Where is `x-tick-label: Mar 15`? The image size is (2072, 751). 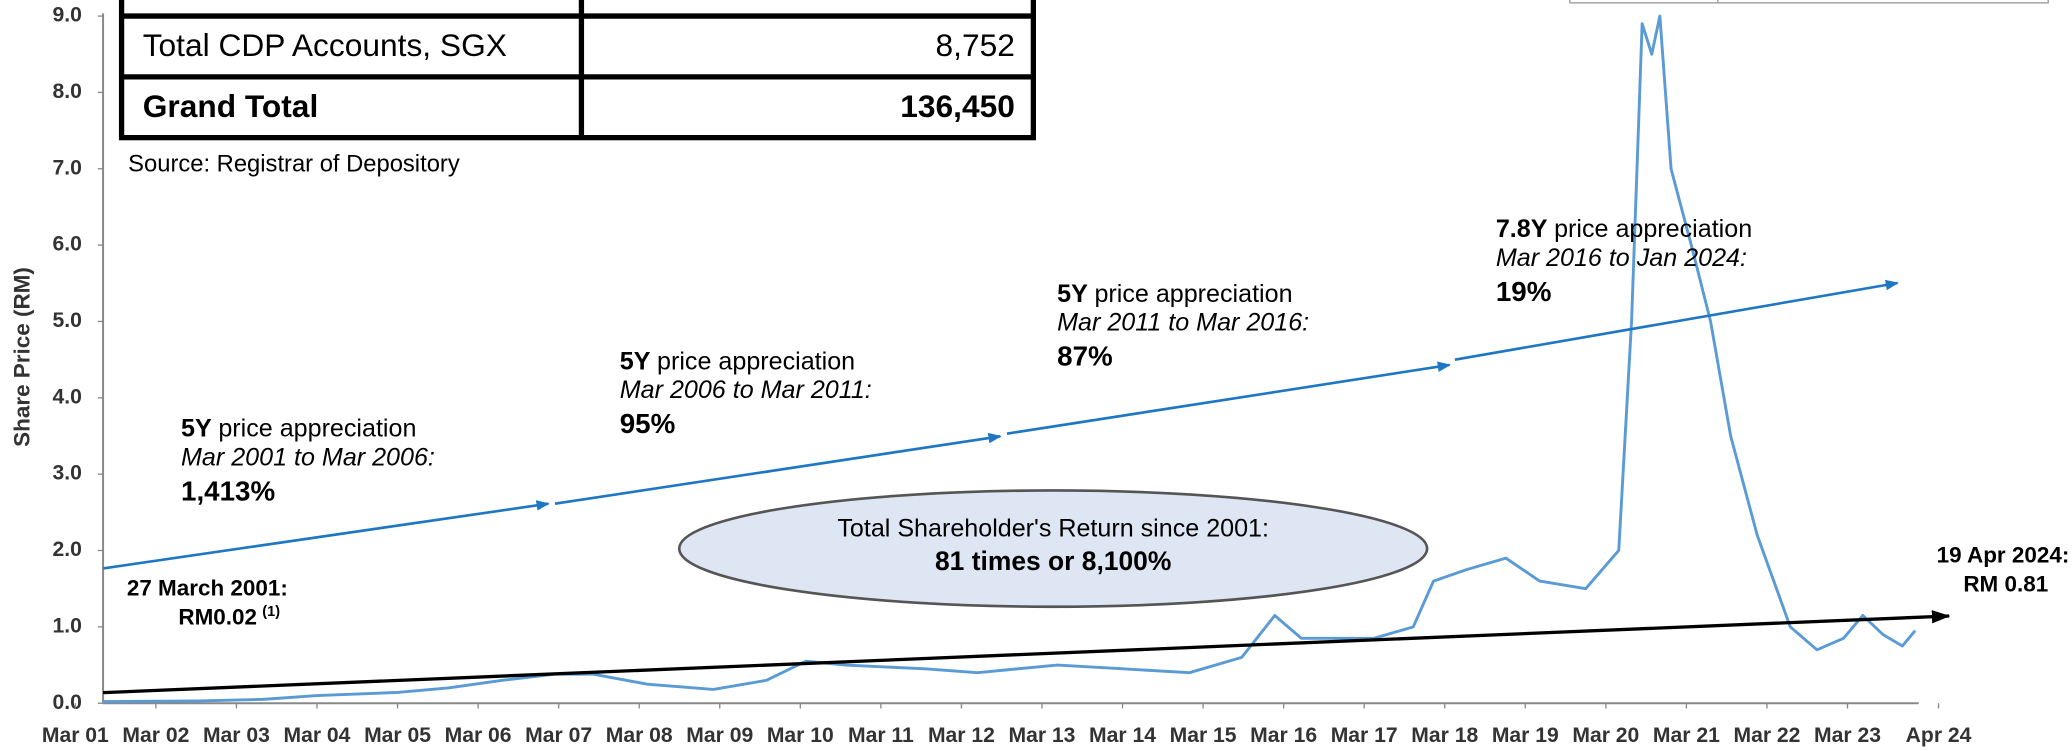
x-tick-label: Mar 15 is located at coordinates (1203, 735).